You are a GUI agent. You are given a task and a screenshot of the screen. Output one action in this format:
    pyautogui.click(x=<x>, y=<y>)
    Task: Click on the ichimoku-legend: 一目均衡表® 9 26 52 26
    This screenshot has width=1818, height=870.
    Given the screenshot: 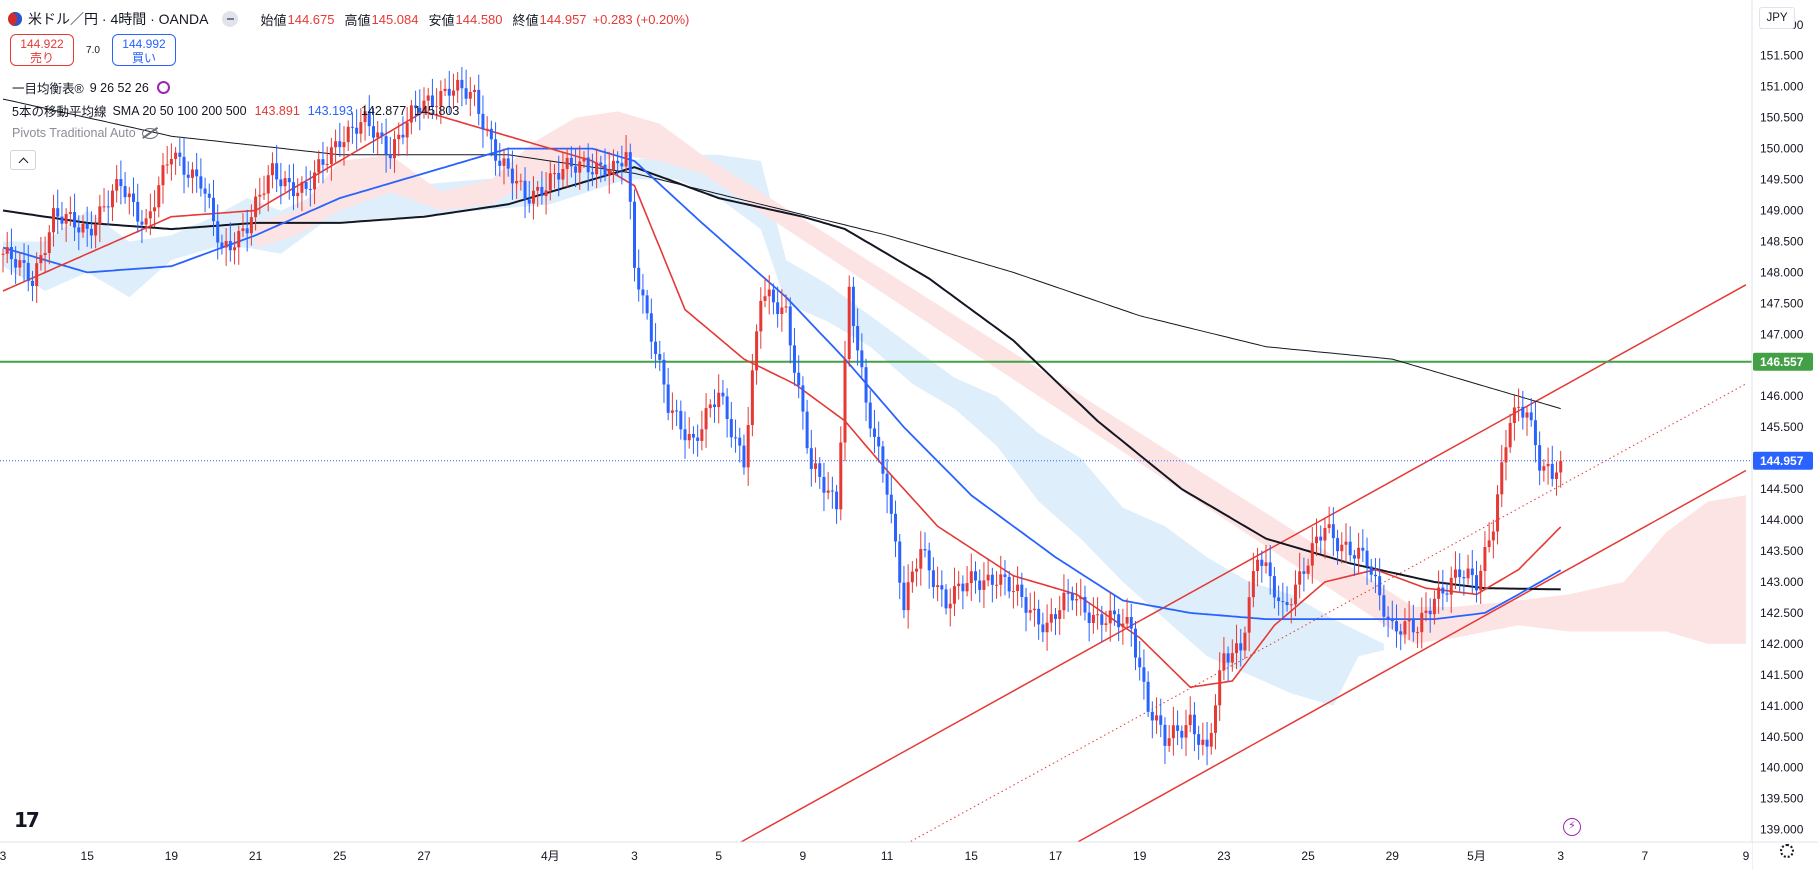 What is the action you would take?
    pyautogui.click(x=91, y=87)
    